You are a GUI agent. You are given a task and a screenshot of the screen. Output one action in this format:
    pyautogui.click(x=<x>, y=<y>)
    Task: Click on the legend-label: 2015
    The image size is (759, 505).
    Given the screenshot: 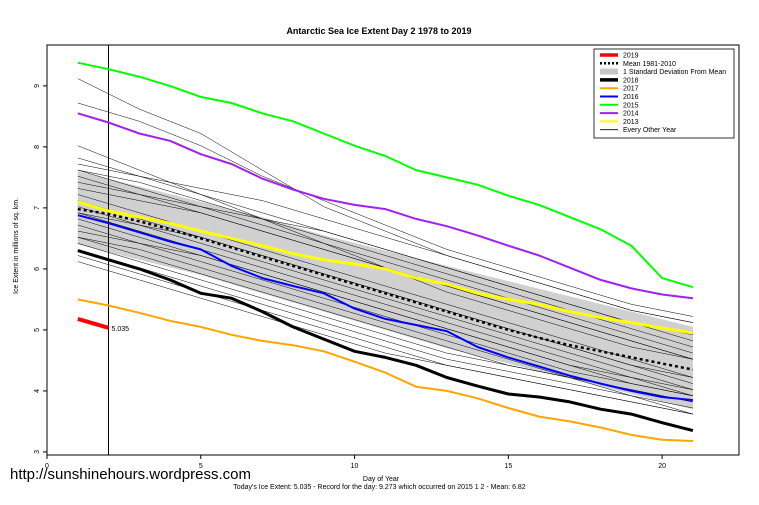 What is the action you would take?
    pyautogui.click(x=631, y=105)
    